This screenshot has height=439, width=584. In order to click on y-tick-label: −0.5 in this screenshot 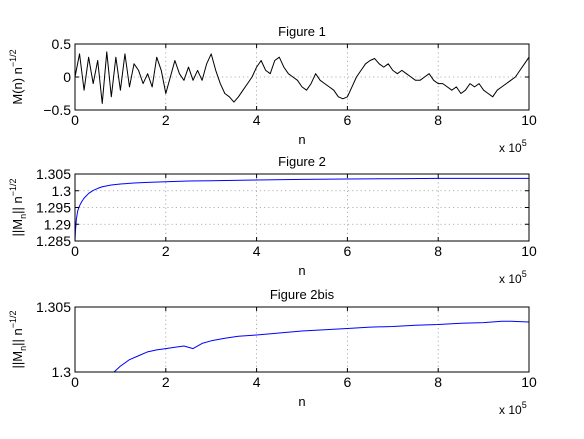, I will do `click(57, 110)`.